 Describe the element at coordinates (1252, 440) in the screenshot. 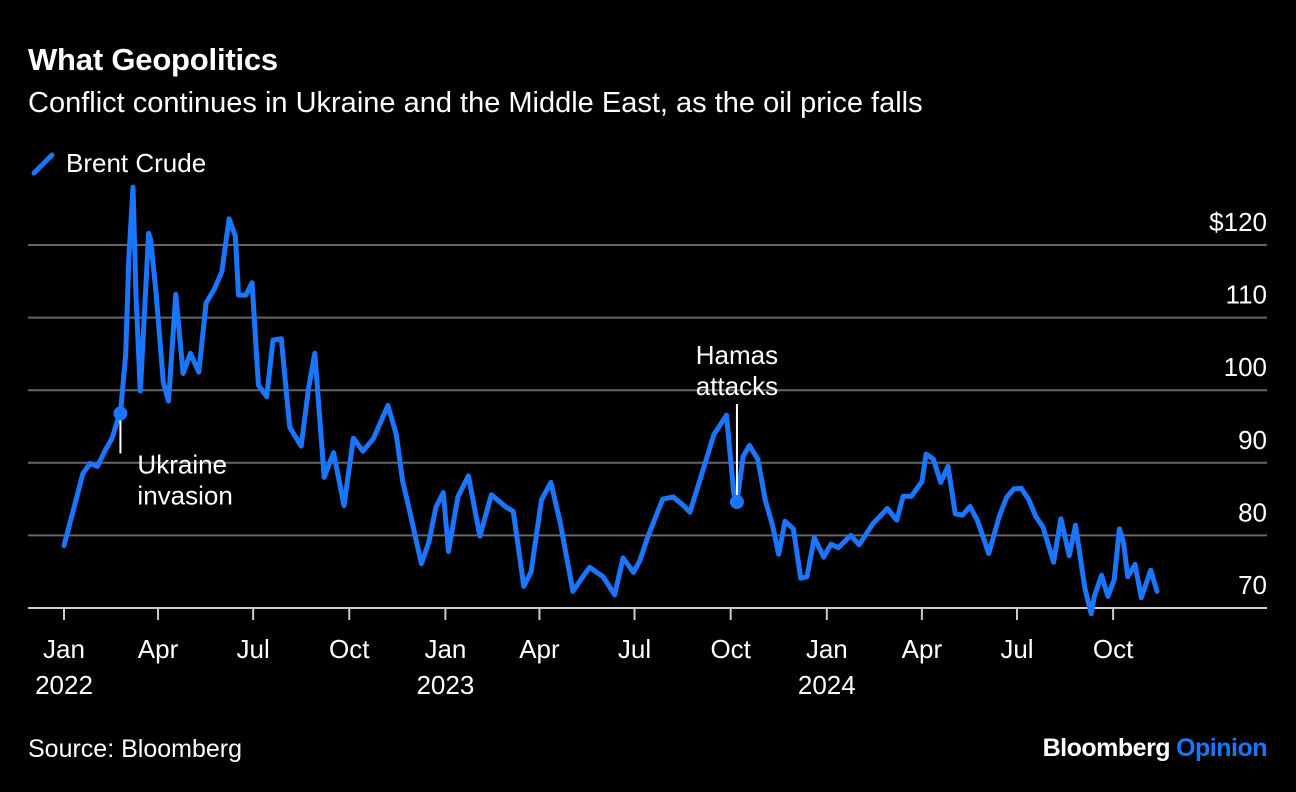

I see `y-tick-label: 90` at that location.